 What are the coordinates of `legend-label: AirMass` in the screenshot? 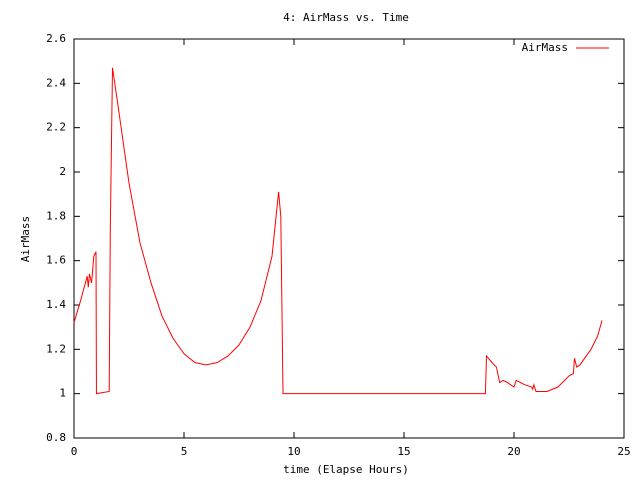 It's located at (545, 47).